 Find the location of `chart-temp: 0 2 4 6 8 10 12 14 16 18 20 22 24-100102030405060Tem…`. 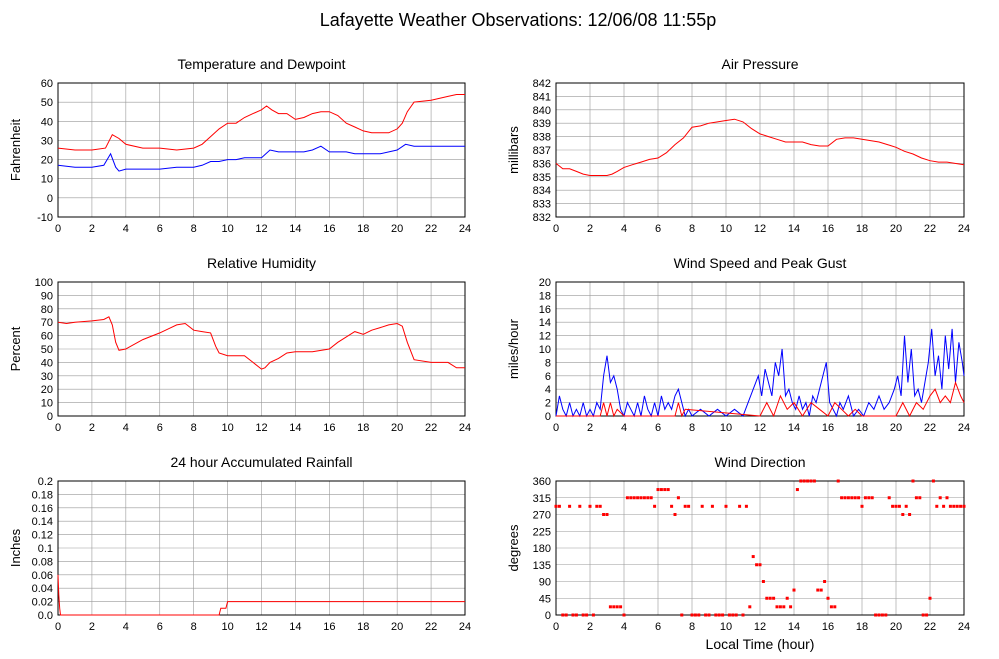

chart-temp: 0 2 4 6 8 10 12 14 16 18 20 22 24-100102030405060Tem… is located at coordinates (239, 145).